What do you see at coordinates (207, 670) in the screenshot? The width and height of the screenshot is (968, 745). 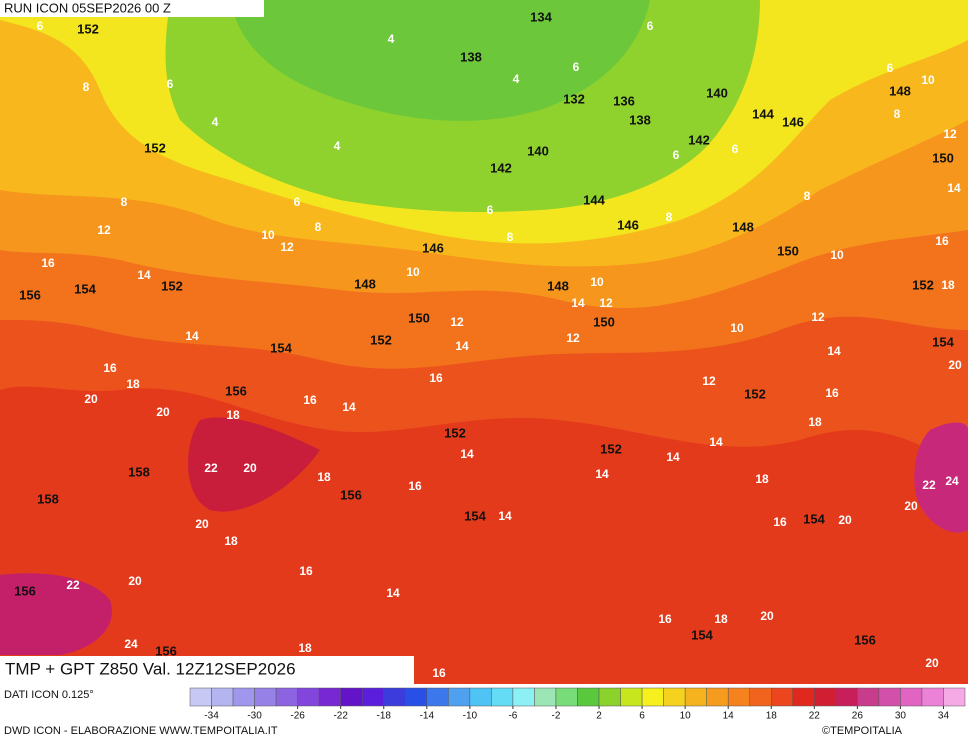 I see `title-box` at bounding box center [207, 670].